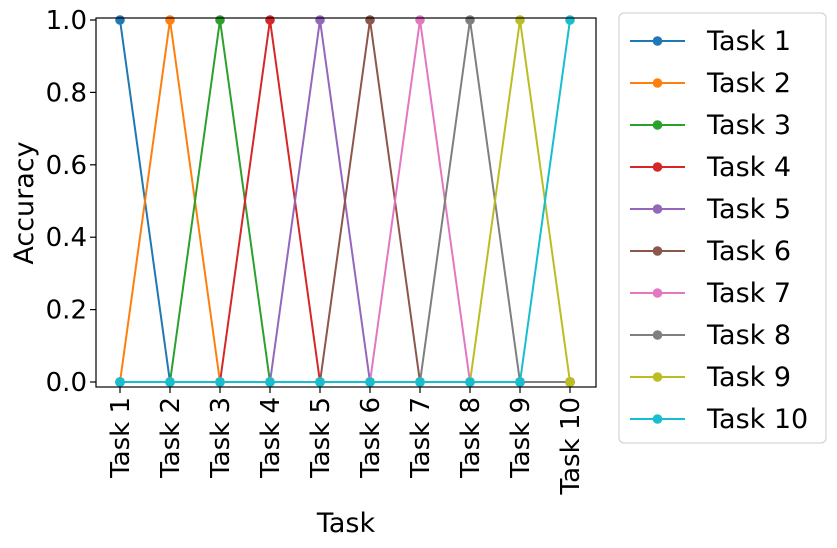 Image resolution: width=837 pixels, height=548 pixels. I want to click on x-tick-label: Task 3, so click(221, 438).